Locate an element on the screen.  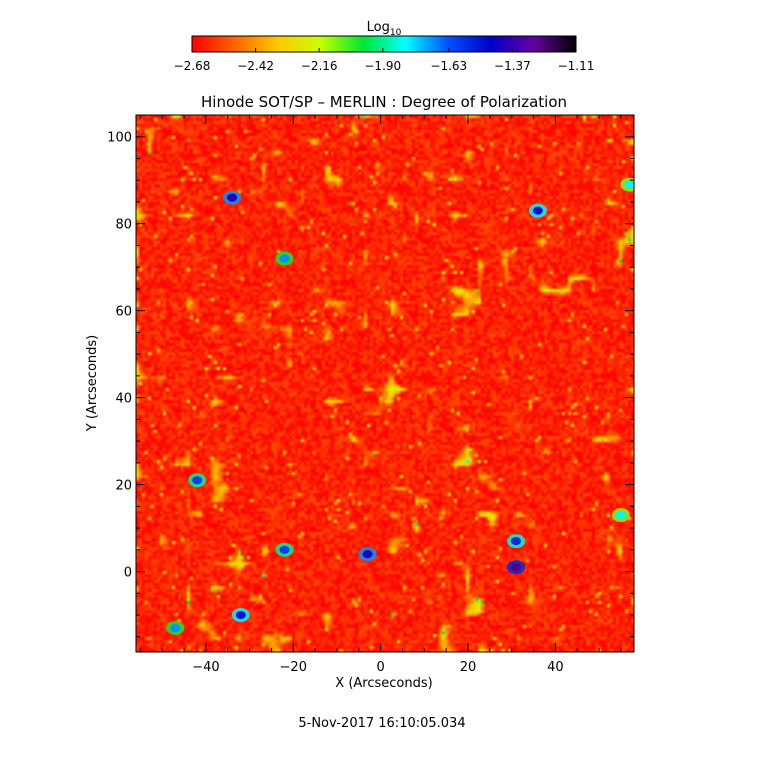
x-tick-label: 20 is located at coordinates (468, 667).